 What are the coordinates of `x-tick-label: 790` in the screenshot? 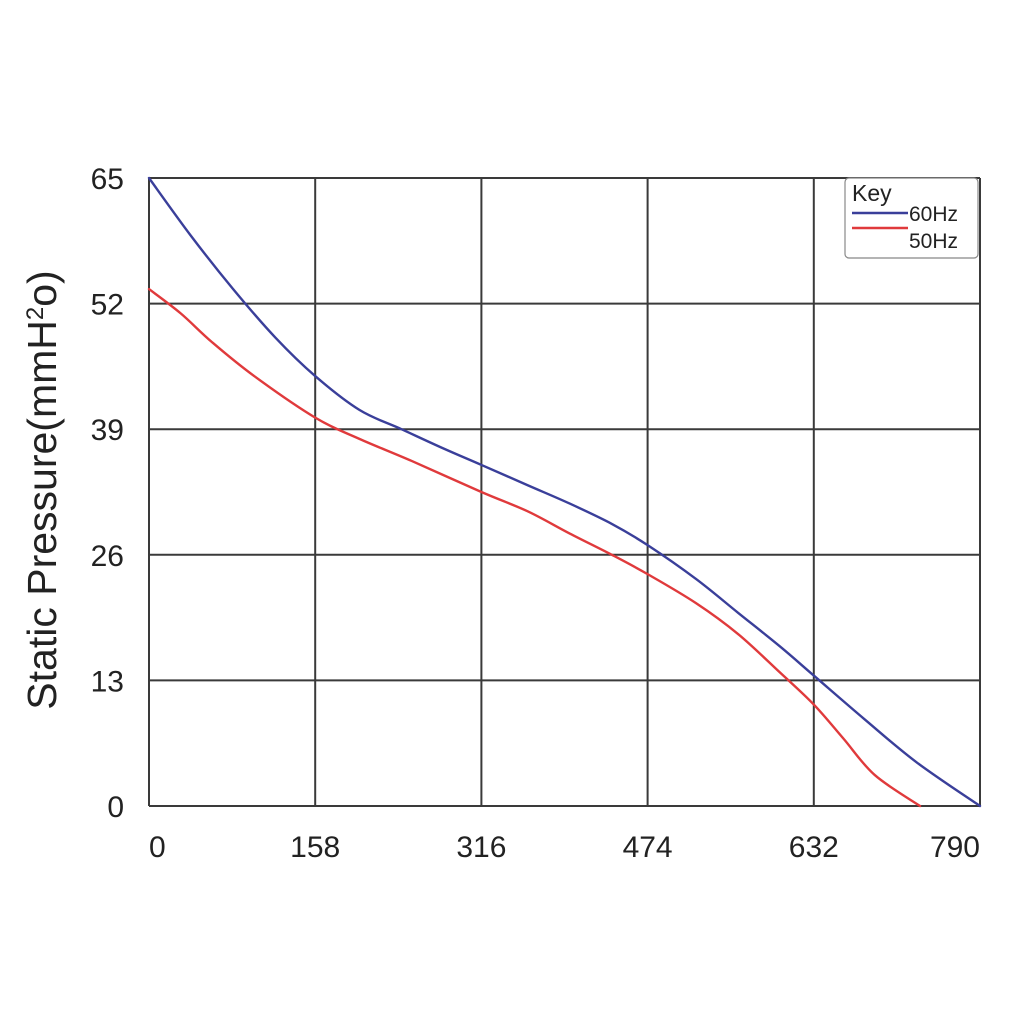 It's located at (955, 847).